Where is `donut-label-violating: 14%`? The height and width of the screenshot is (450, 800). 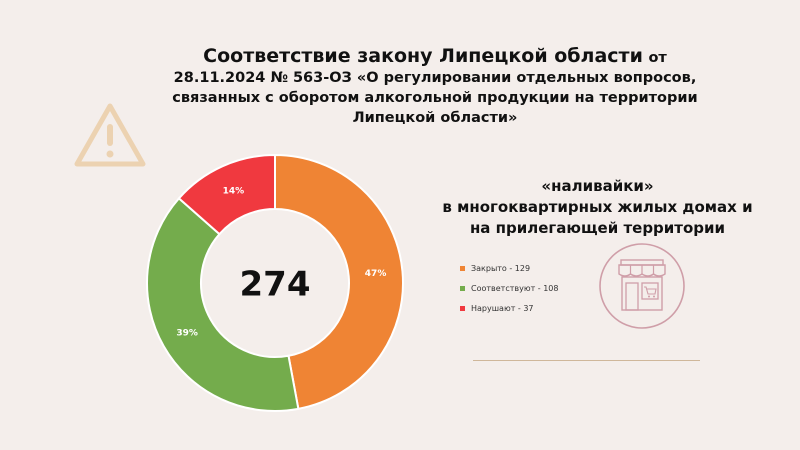
donut-label-violating: 14% is located at coordinates (234, 191).